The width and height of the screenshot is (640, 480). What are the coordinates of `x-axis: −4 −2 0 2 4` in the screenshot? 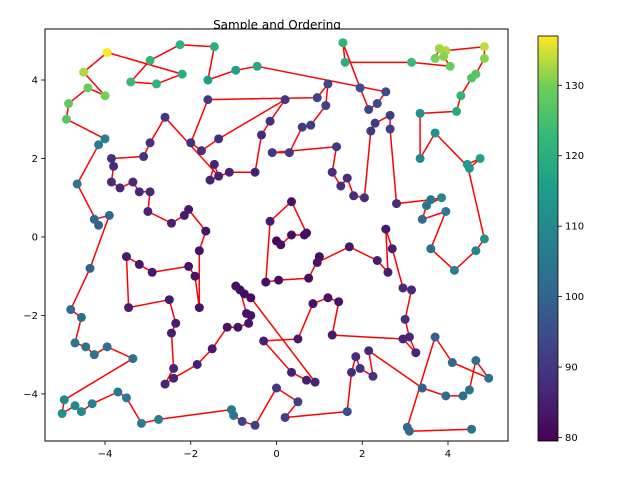 It's located at (274, 450).